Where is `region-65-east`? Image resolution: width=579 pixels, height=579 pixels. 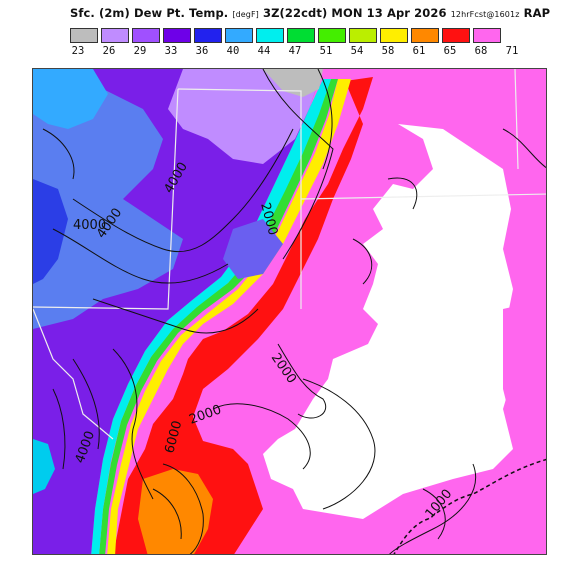 region-65-east is located at coordinates (524, 364).